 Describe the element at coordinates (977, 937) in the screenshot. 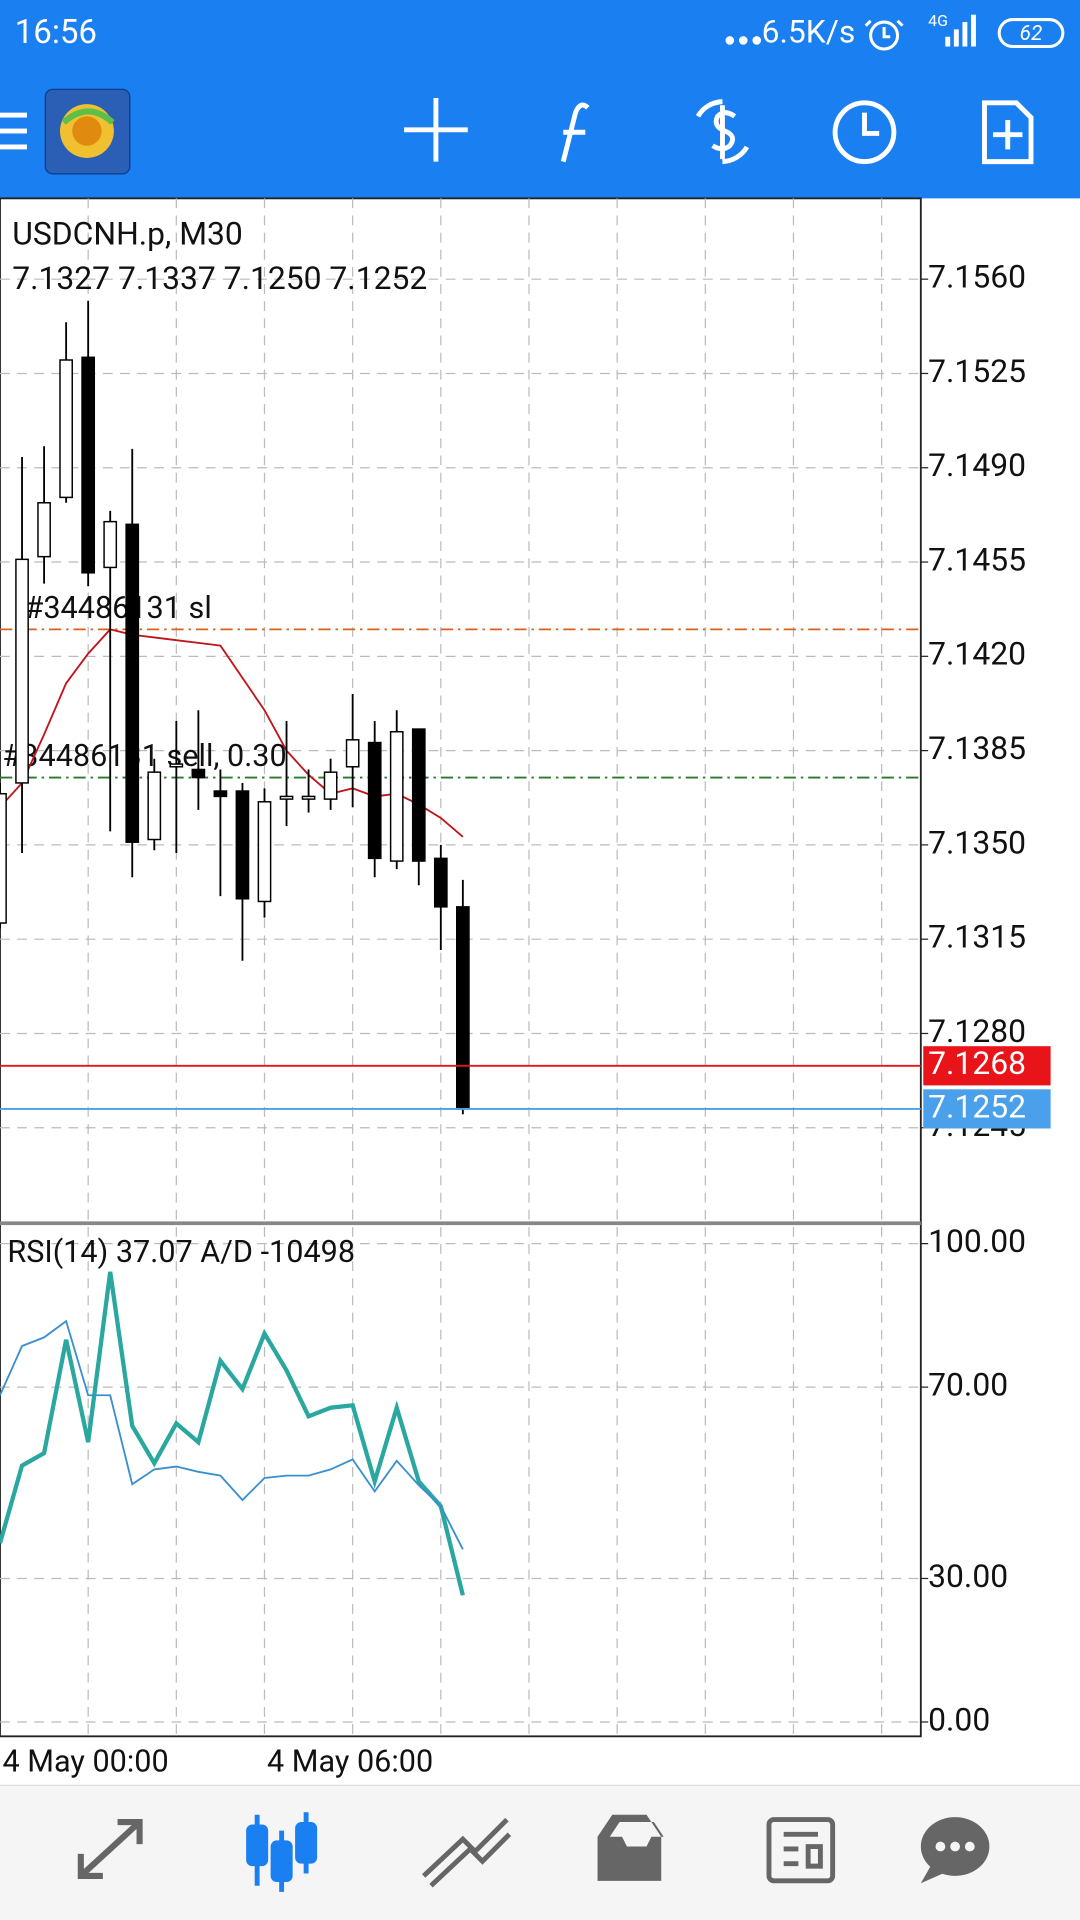

I see `y-tick-label: 7.1315` at that location.